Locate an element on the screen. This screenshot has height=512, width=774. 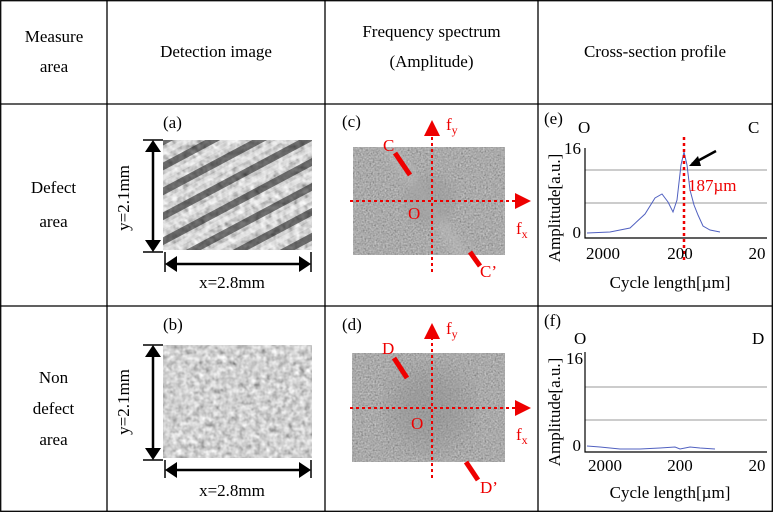
panel-label: (a) is located at coordinates (172, 122).